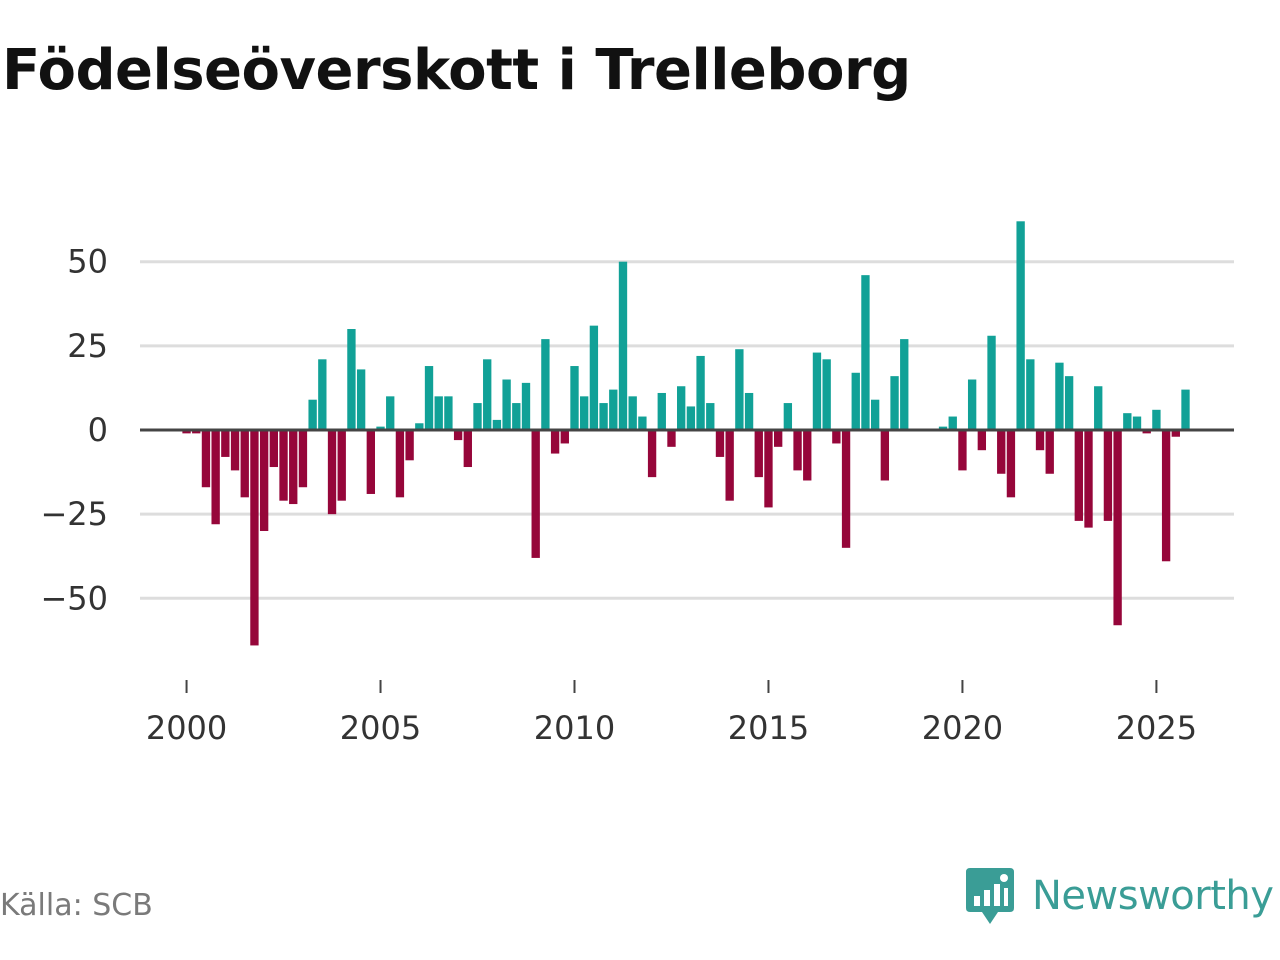 The width and height of the screenshot is (1280, 960). What do you see at coordinates (768, 728) in the screenshot?
I see `x-tick-label: 2015` at bounding box center [768, 728].